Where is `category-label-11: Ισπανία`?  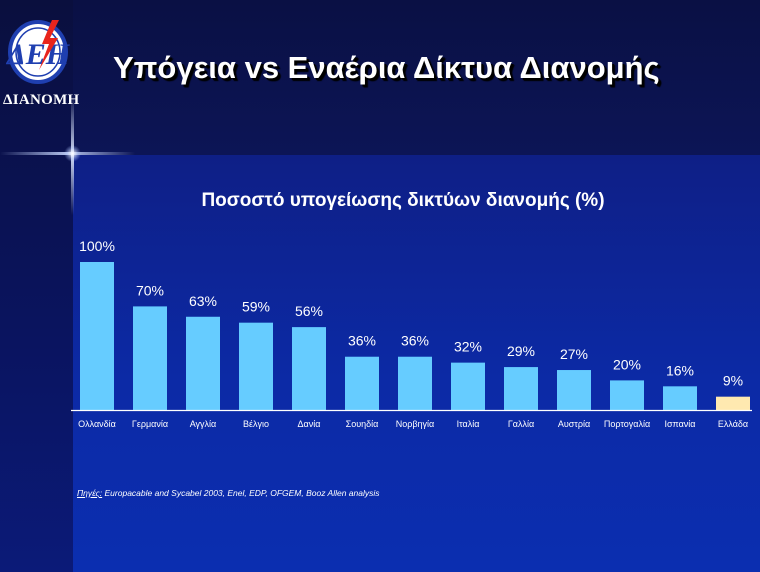 category-label-11: Ισπανία is located at coordinates (679, 424).